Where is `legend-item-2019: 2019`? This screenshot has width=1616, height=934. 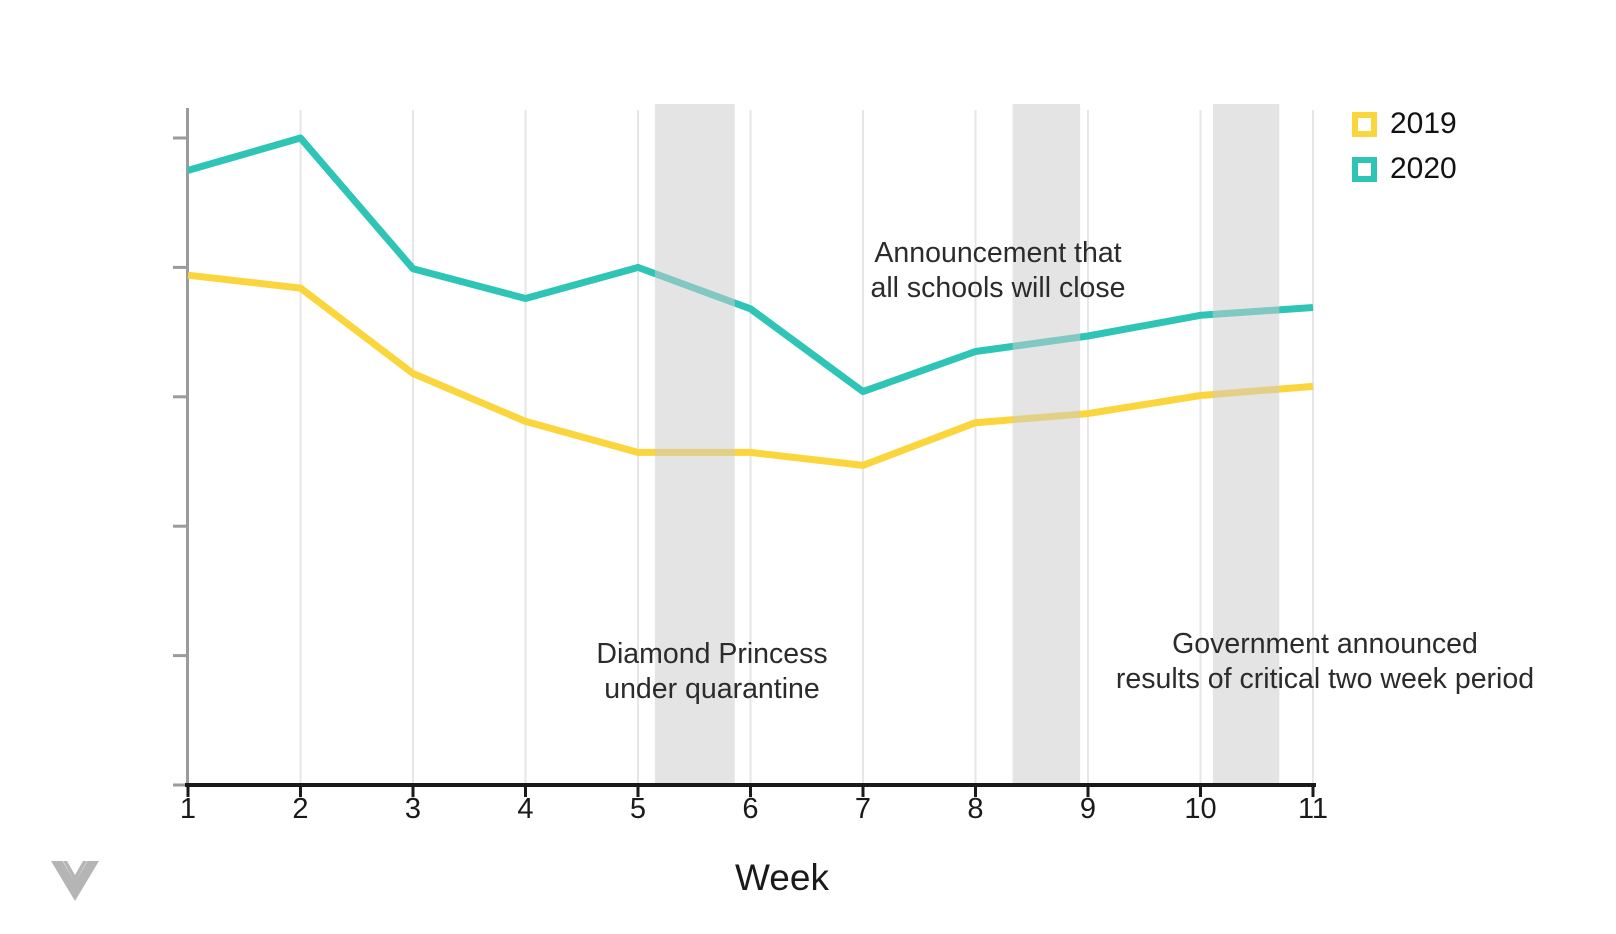
legend-item-2019: 2019 is located at coordinates (1404, 124).